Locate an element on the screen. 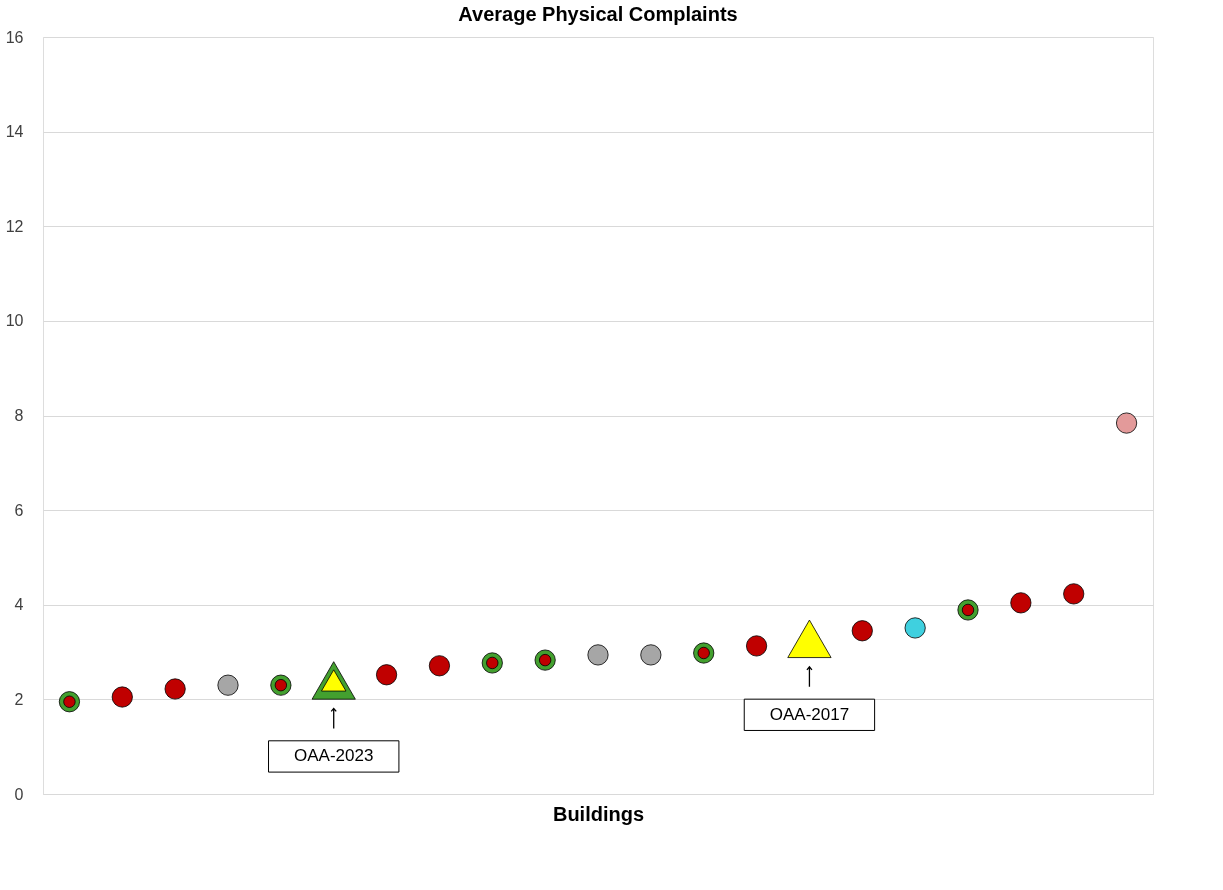  y-tick-label: 16 is located at coordinates (14, 37).